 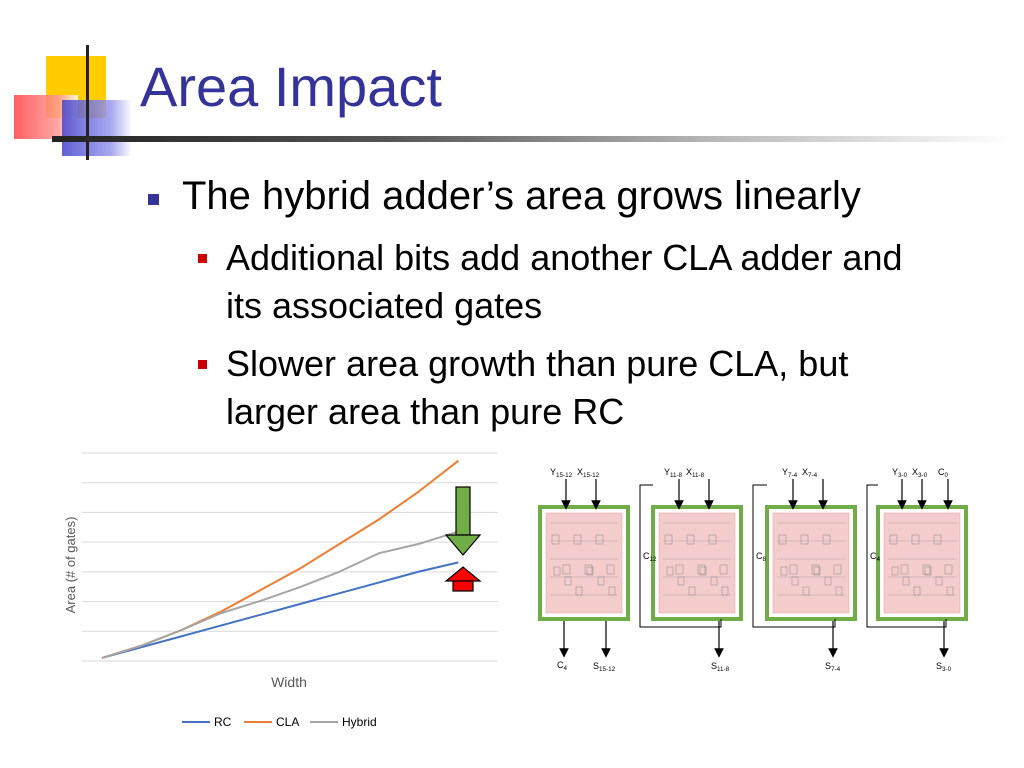 I want to click on chart-series, so click(x=280, y=559).